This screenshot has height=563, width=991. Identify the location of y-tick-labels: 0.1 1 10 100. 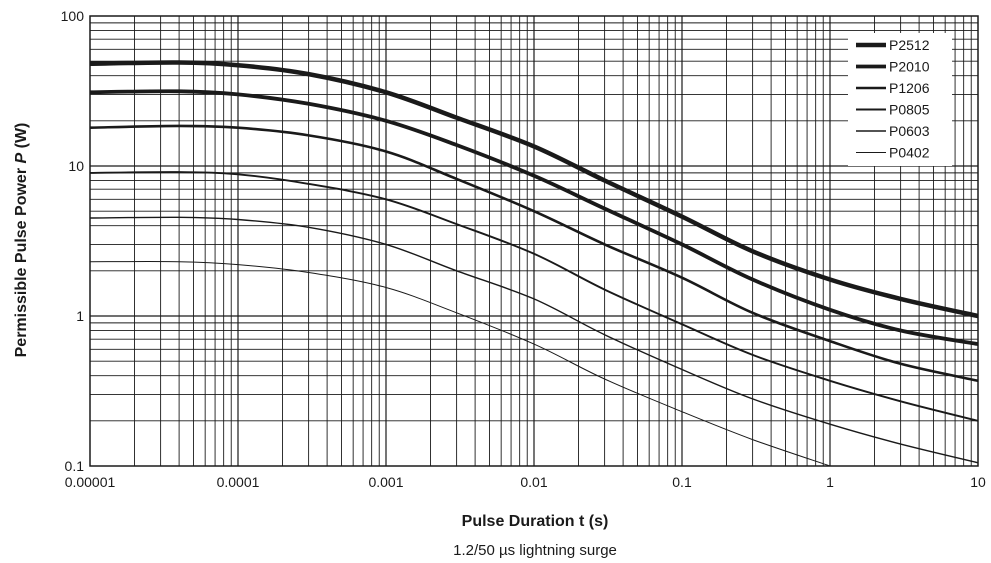
(73, 241).